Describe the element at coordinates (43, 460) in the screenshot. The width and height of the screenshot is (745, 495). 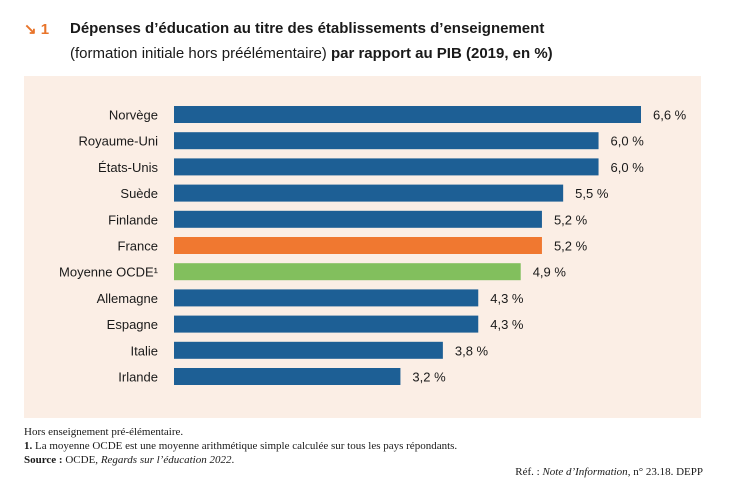
I see `source-label: Source :` at that location.